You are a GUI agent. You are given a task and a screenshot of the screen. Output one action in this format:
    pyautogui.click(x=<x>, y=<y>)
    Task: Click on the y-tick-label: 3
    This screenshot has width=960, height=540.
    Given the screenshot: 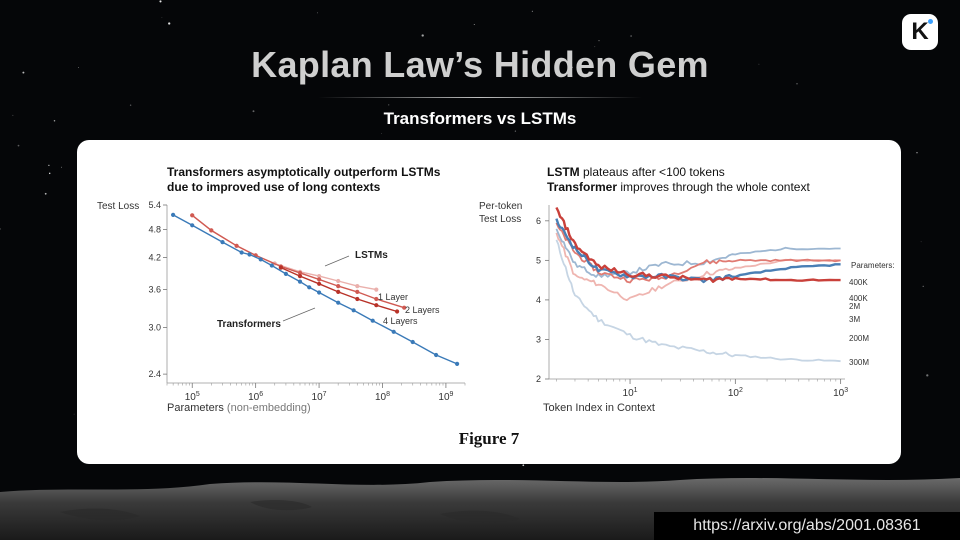 What is the action you would take?
    pyautogui.click(x=538, y=339)
    